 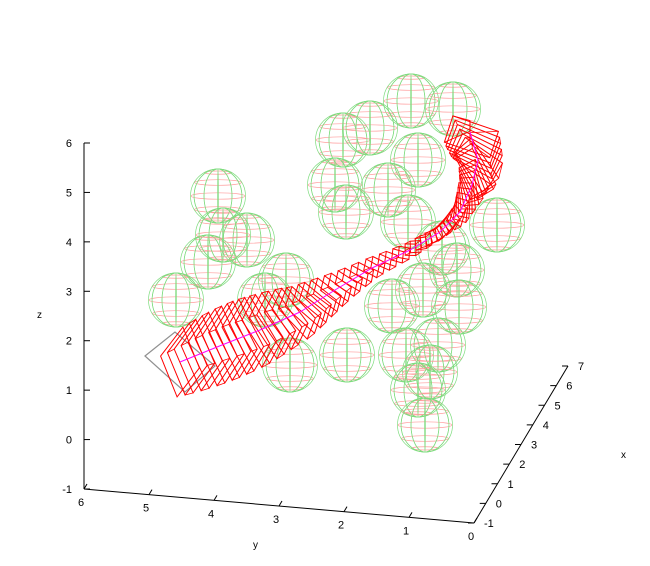 I want to click on x-tick-label: 7, so click(x=581, y=367).